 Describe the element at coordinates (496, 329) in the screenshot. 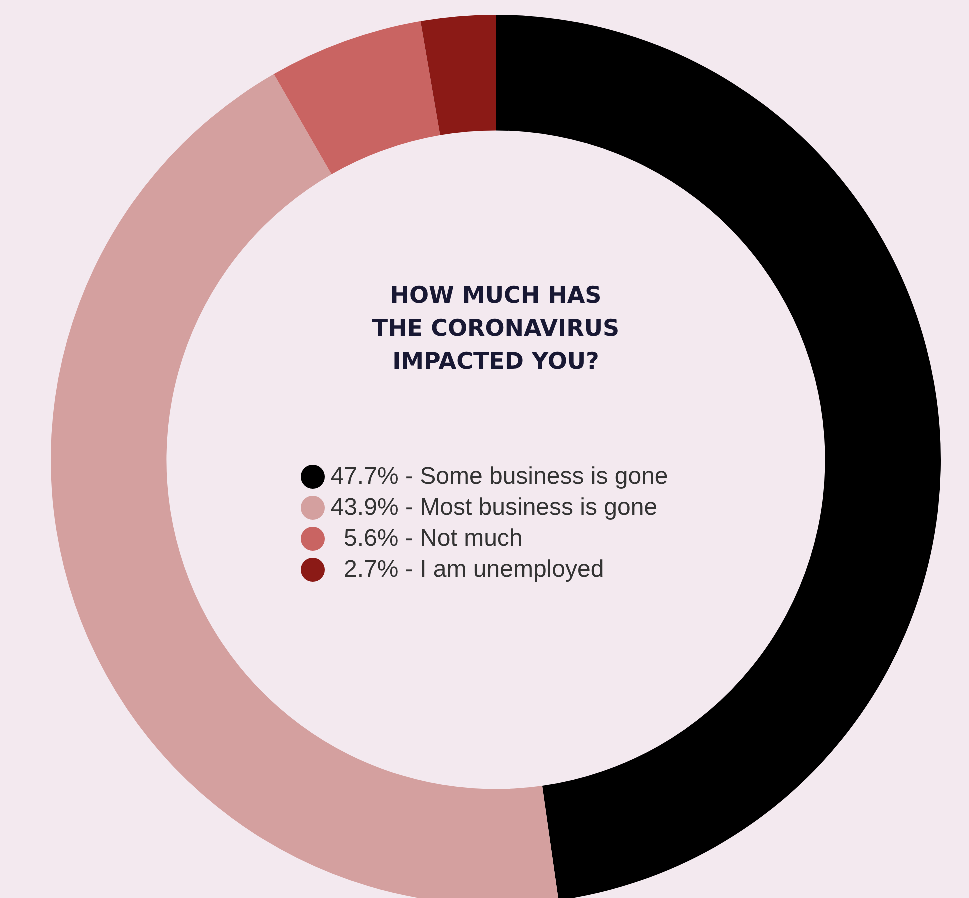

I see `text: HOW MUCH HAS THE CORONAVIRUS IMPACTED YOU?` at that location.